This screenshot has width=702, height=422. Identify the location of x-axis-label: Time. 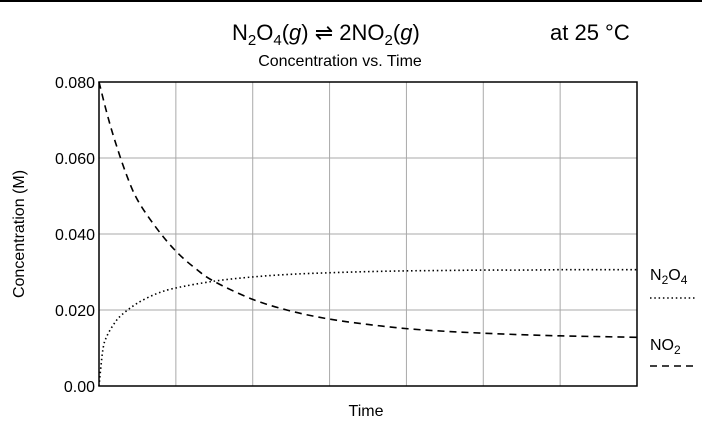
(366, 411).